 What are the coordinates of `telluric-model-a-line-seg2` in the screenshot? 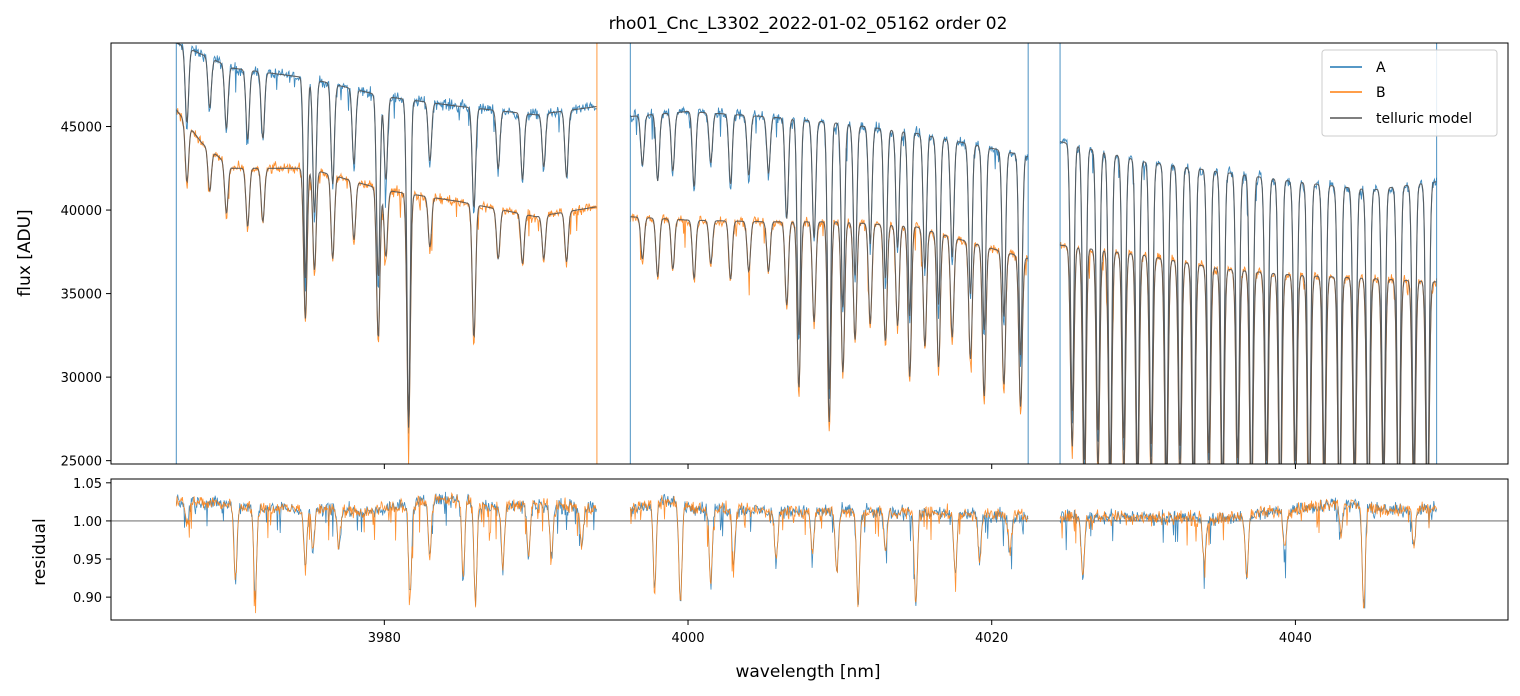 It's located at (829, 250).